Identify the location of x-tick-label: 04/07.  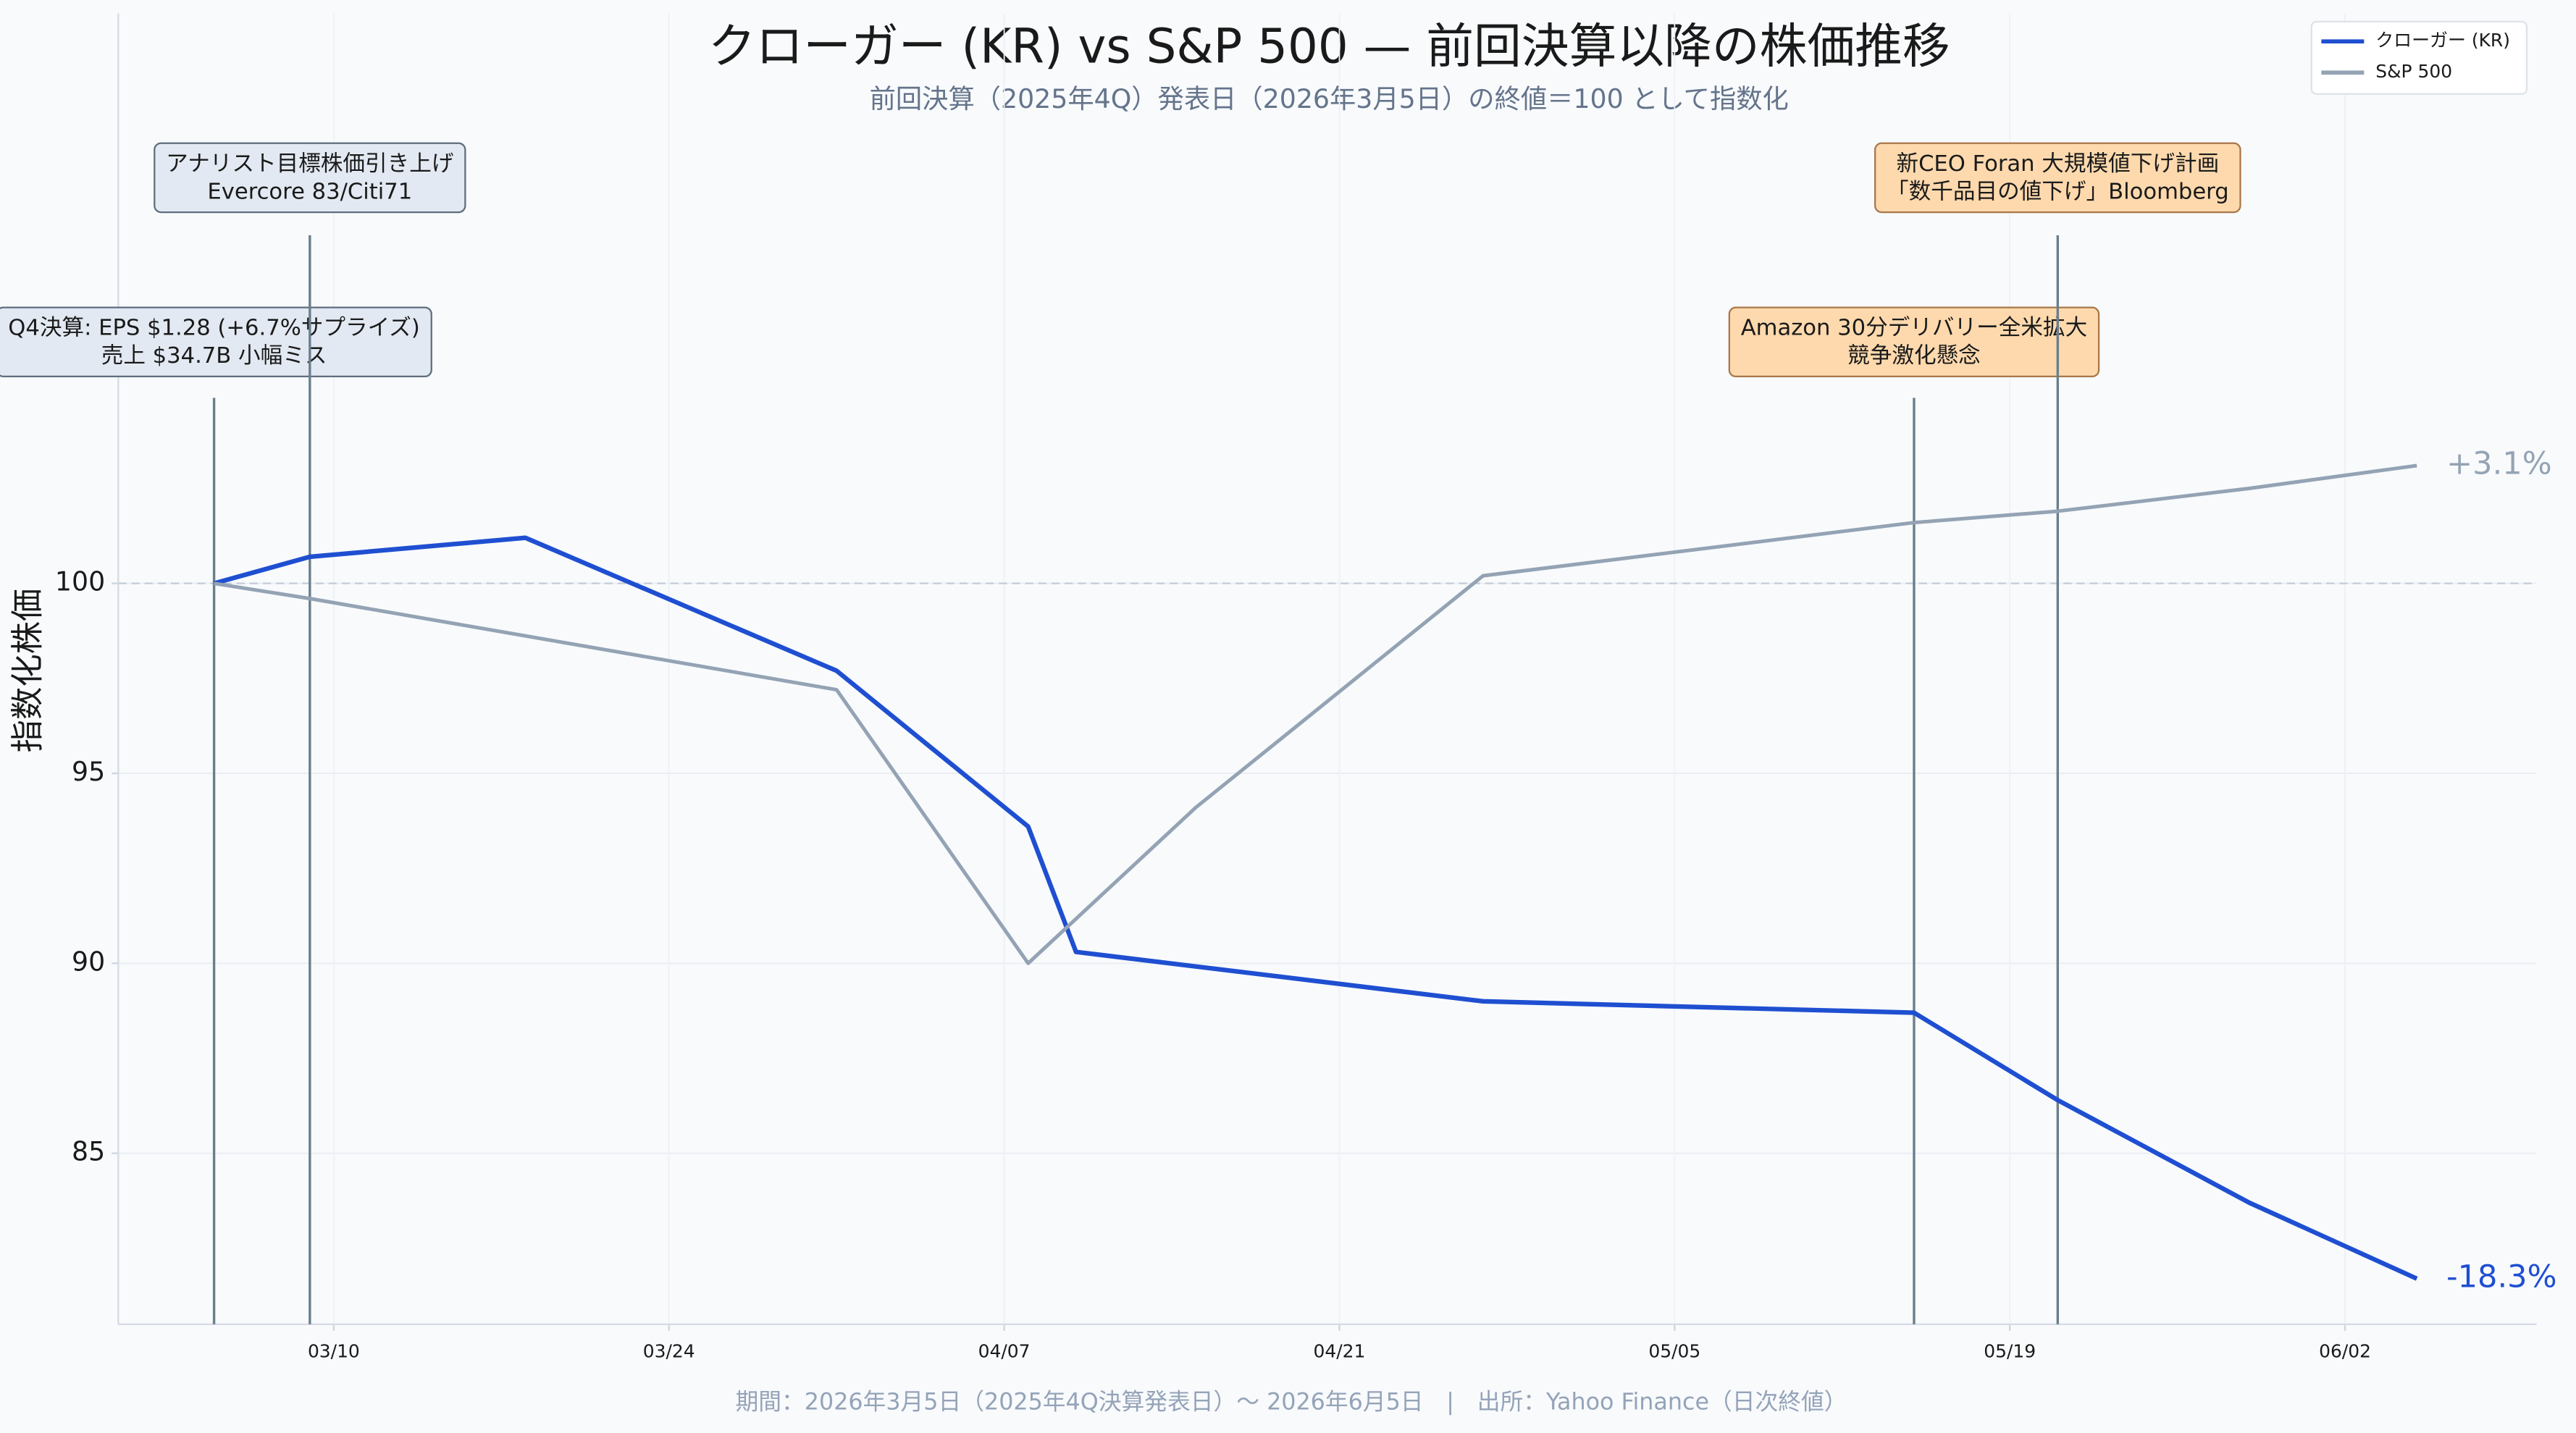
(1004, 1350).